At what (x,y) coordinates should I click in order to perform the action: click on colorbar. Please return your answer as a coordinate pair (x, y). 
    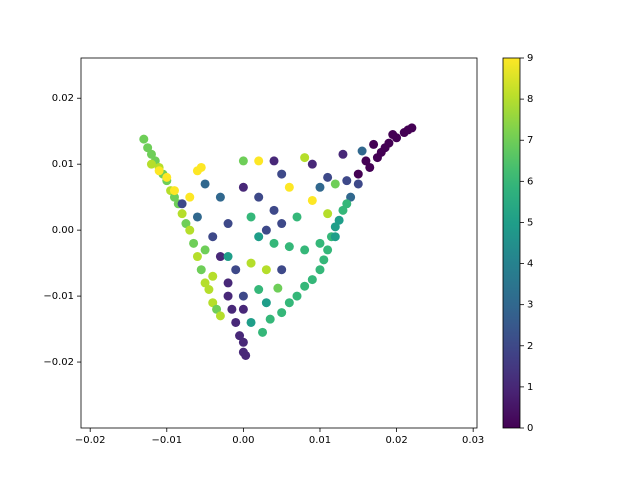
    Looking at the image, I should click on (511, 243).